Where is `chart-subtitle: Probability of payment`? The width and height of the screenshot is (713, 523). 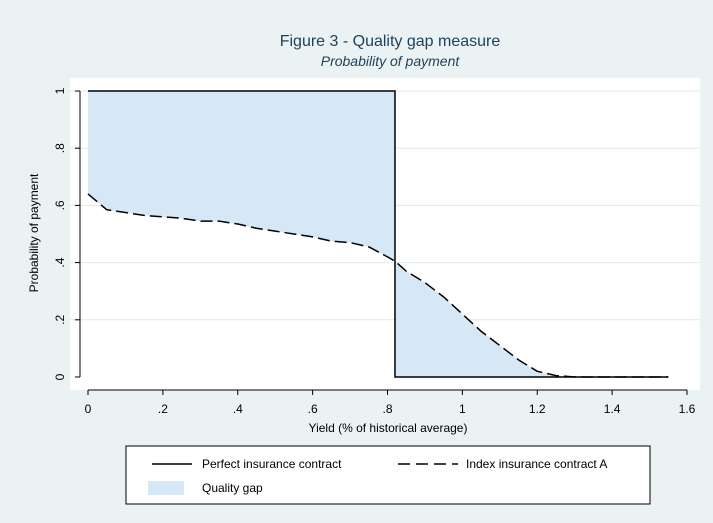
chart-subtitle: Probability of payment is located at coordinates (391, 61).